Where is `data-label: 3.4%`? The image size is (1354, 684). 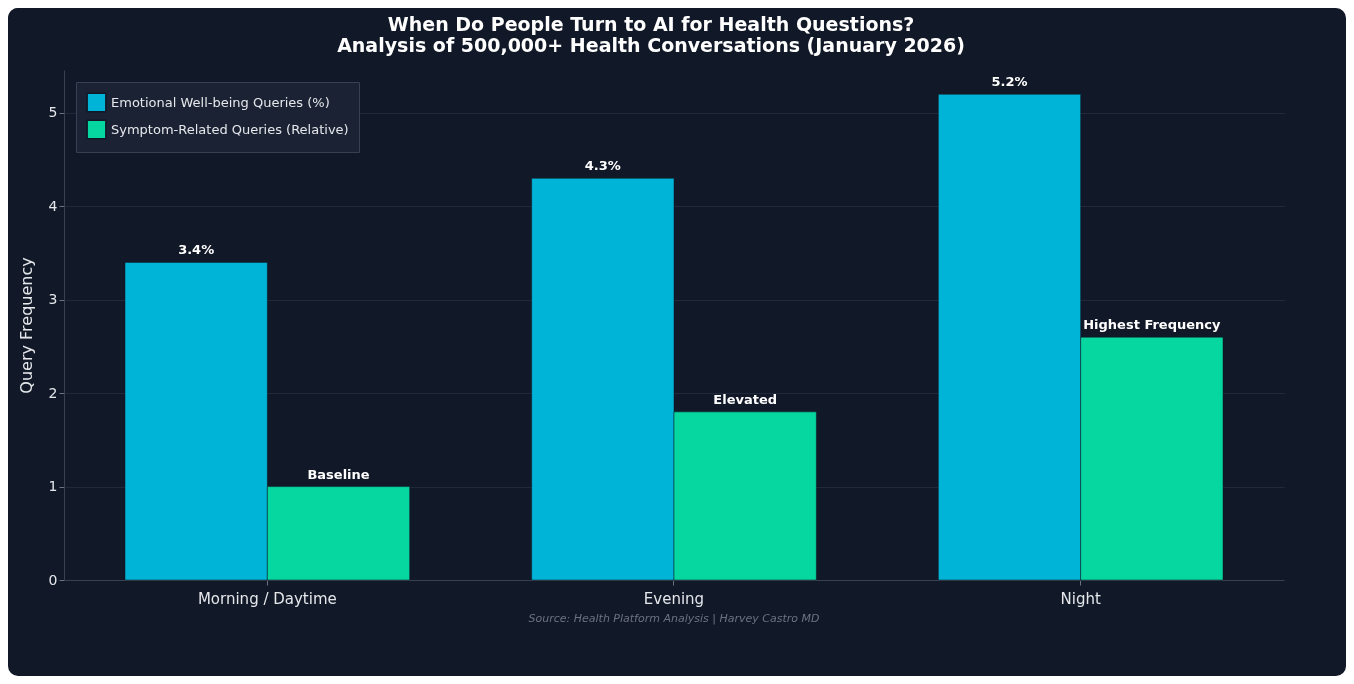 data-label: 3.4% is located at coordinates (196, 250).